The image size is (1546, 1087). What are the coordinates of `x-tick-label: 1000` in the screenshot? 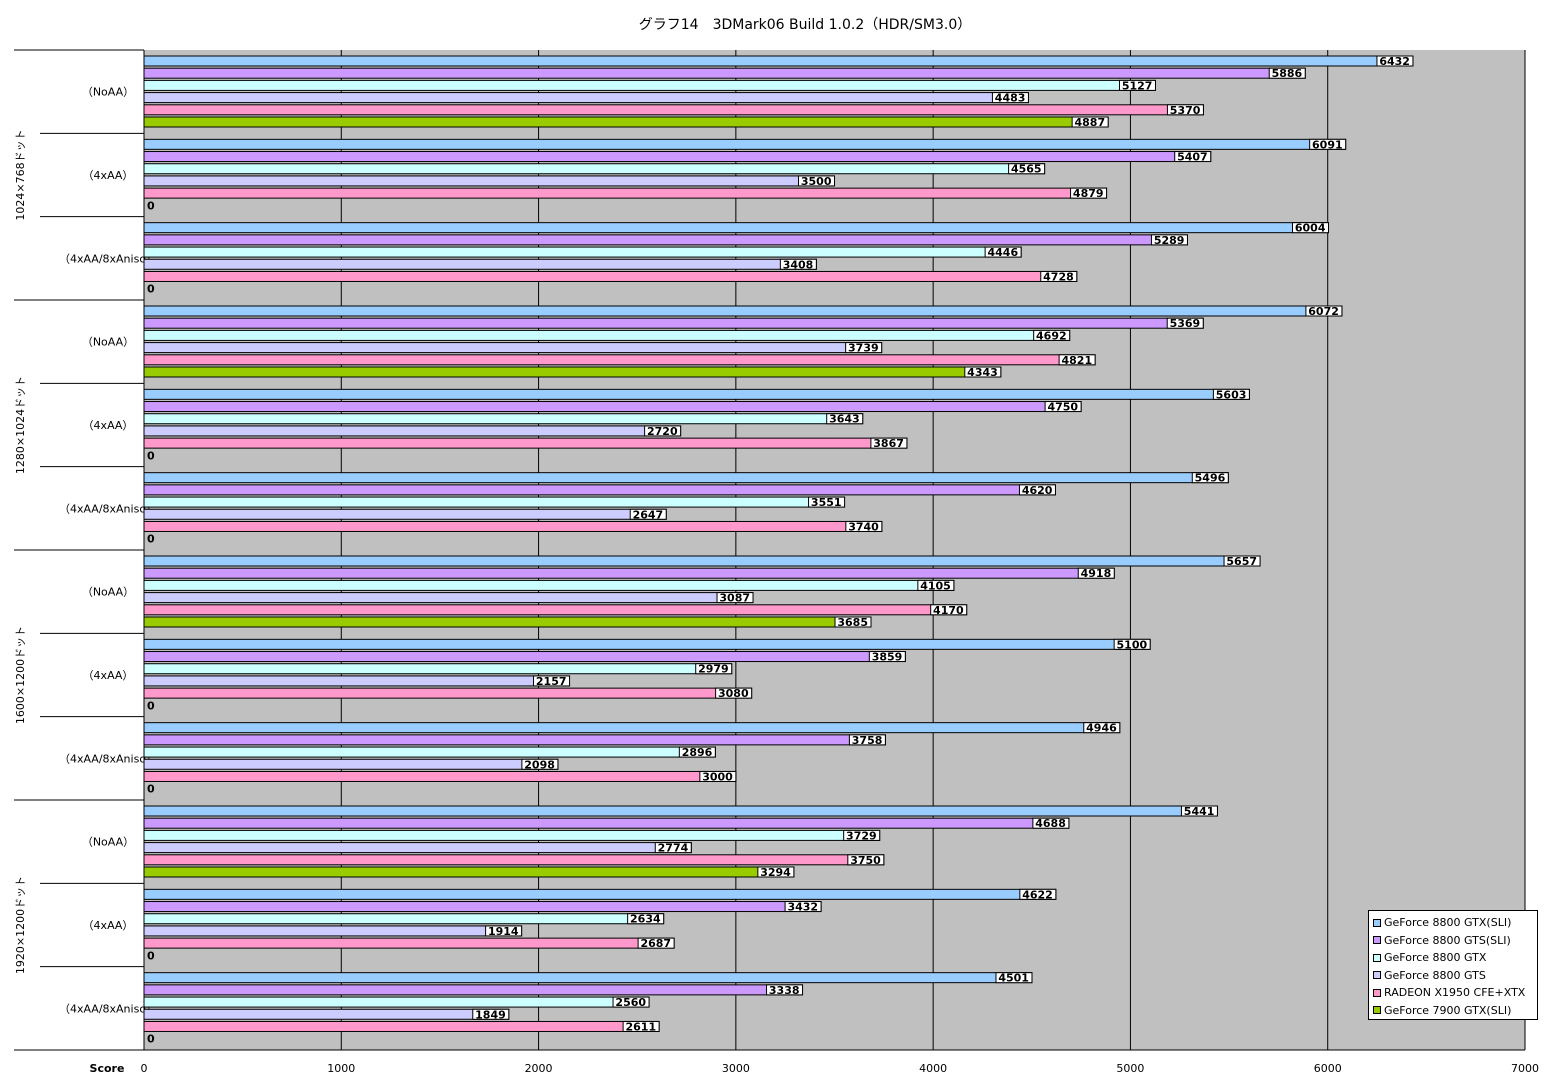 It's located at (341, 1068).